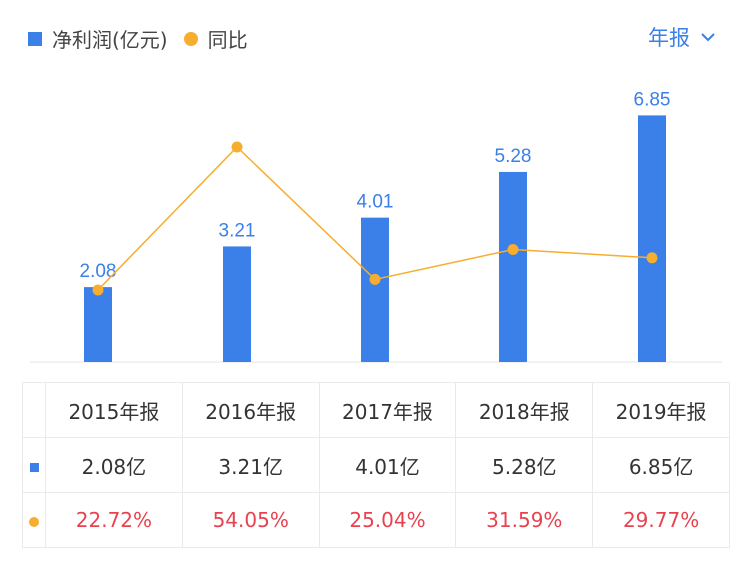 The height and width of the screenshot is (584, 752). I want to click on table-cell: 29.77%, so click(661, 520).